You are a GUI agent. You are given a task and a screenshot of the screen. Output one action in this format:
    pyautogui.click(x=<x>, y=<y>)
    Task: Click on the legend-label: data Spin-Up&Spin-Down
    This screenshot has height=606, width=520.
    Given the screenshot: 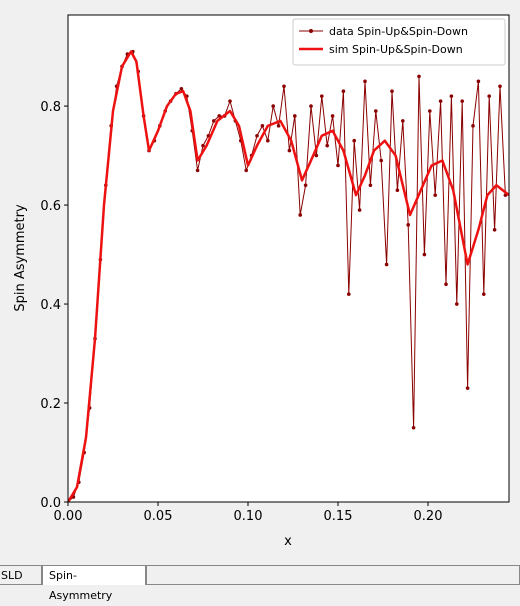 What is the action you would take?
    pyautogui.click(x=398, y=31)
    